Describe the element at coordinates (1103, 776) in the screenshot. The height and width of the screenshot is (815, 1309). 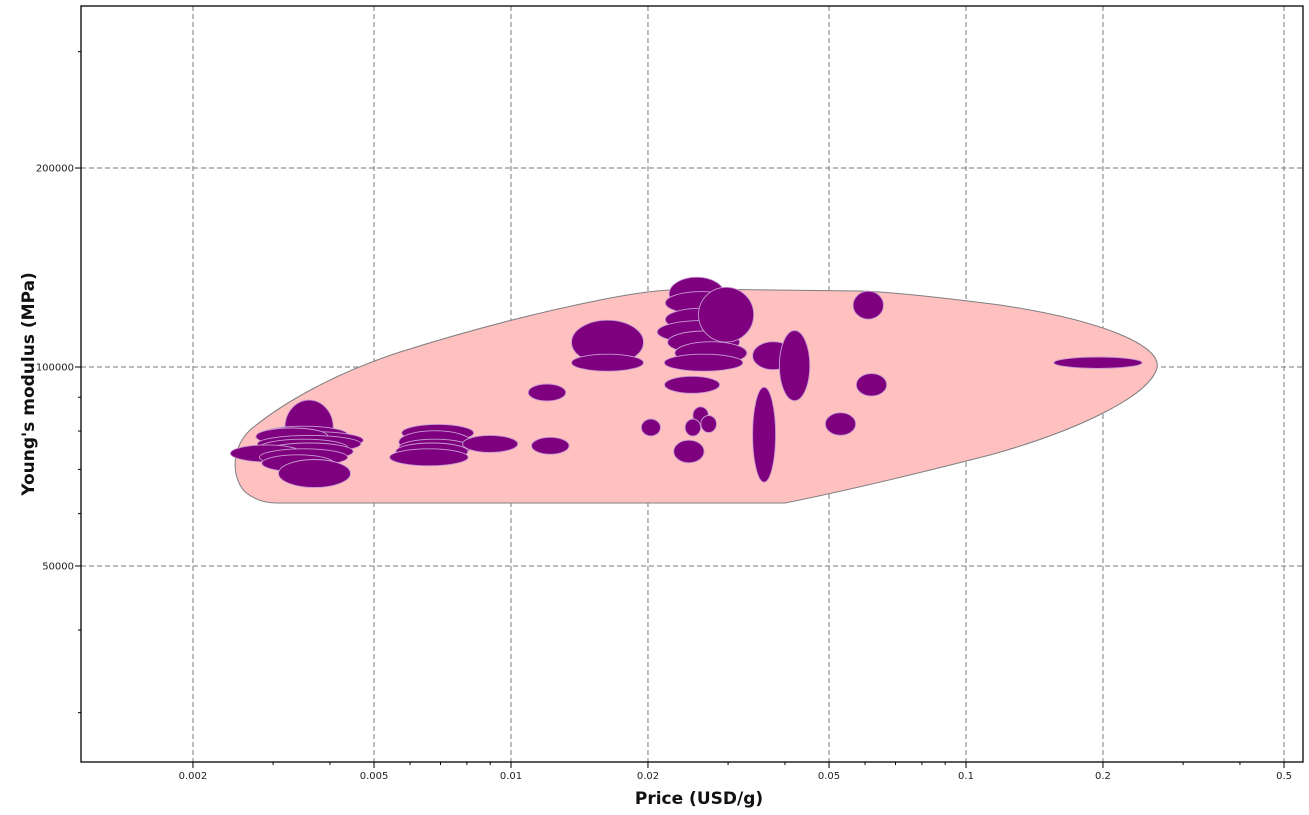
I see `x-tick-label: 0.2` at that location.